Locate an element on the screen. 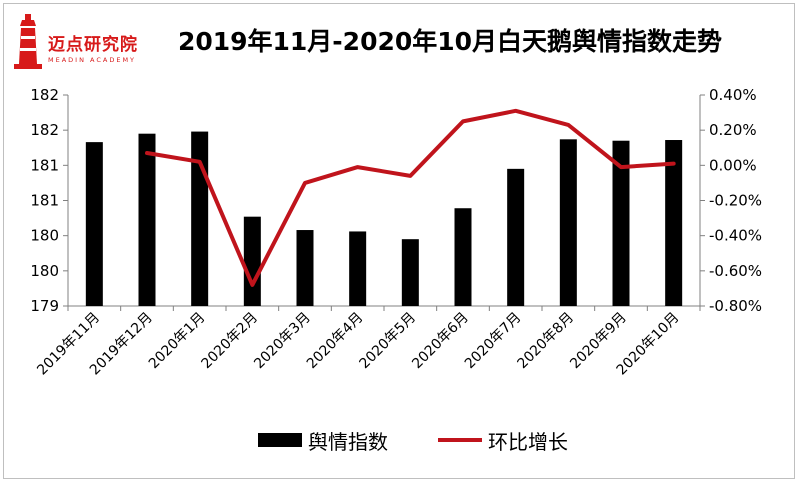 The image size is (800, 484). legend-label-growth: 环比增长 is located at coordinates (528, 441).